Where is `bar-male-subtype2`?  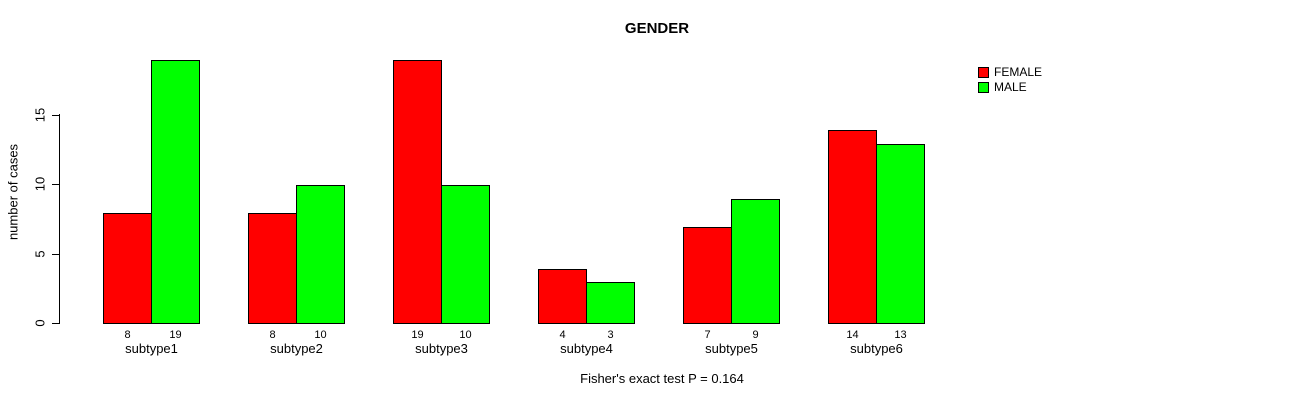
bar-male-subtype2 is located at coordinates (320, 254).